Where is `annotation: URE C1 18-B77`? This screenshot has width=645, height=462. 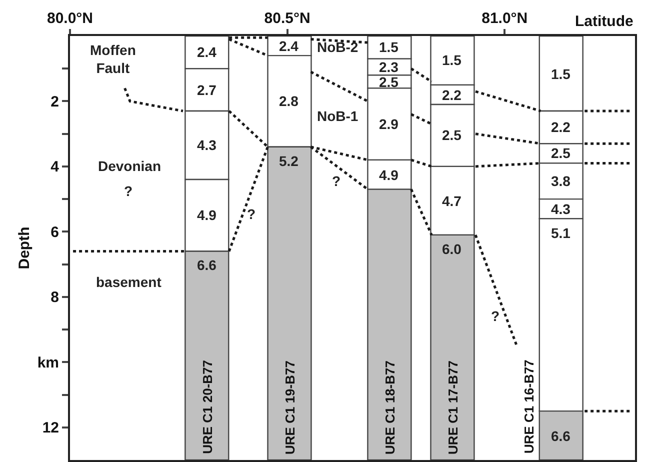
annotation: URE C1 18-B77 is located at coordinates (390, 407).